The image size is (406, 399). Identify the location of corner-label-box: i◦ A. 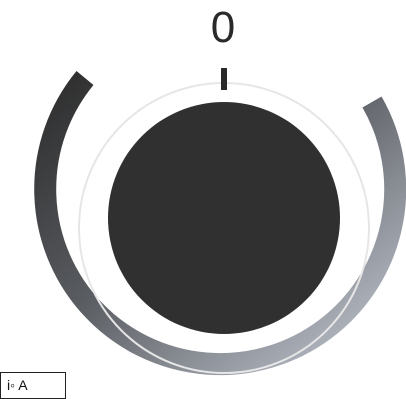
(33, 385).